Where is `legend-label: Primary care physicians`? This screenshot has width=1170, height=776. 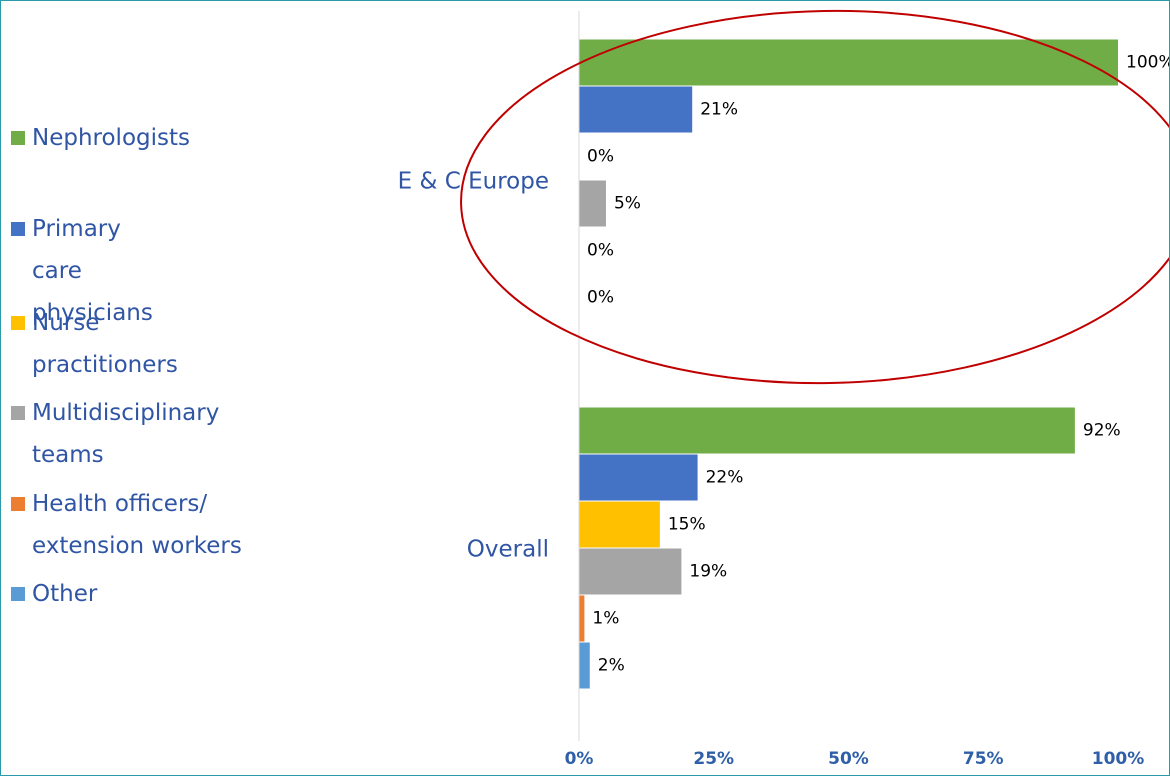 legend-label: Primary care physicians is located at coordinates (92, 271).